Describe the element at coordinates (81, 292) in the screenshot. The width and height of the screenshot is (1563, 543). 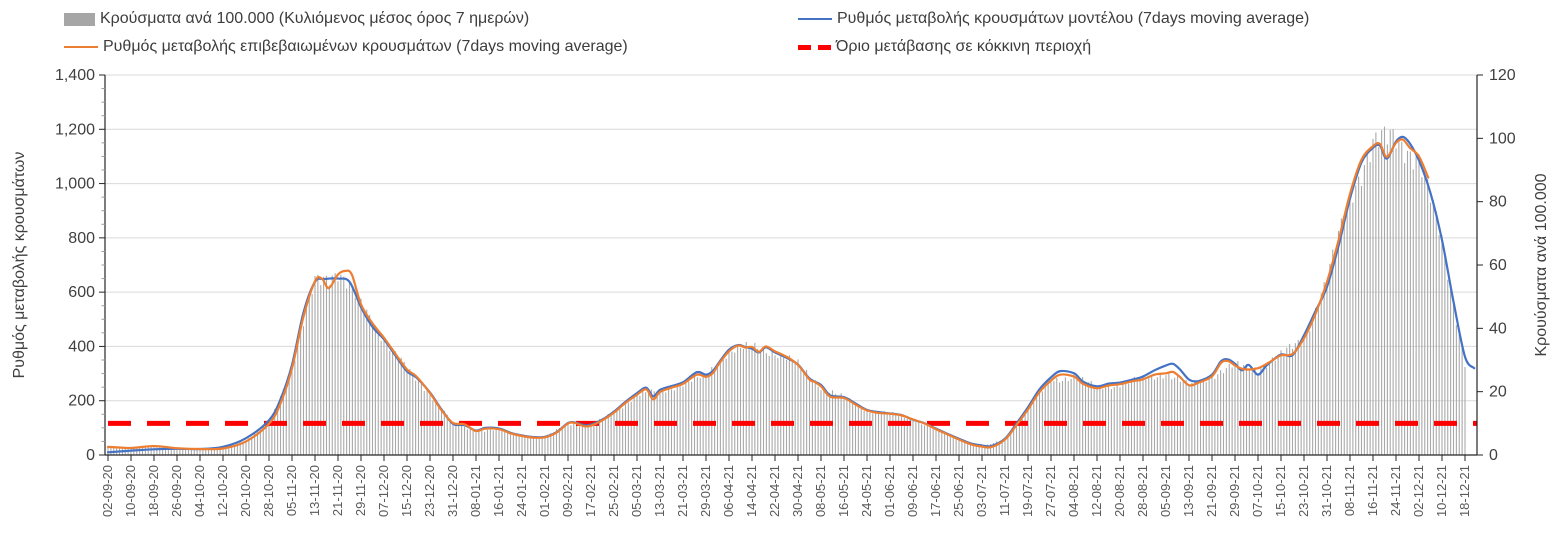
I see `svg-text: 600` at that location.